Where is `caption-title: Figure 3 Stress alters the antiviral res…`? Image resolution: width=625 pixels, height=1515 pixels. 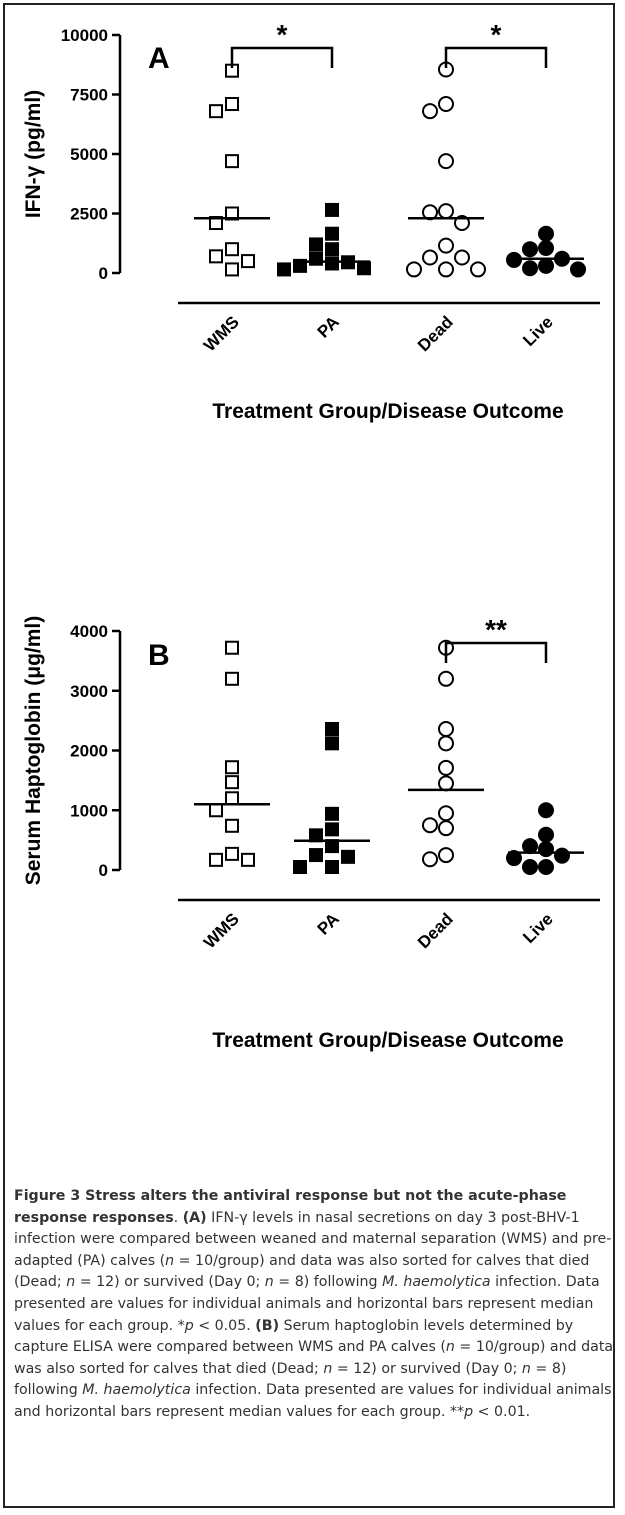
caption-title: Figure 3 Stress alters the antiviral res… is located at coordinates (290, 1207).